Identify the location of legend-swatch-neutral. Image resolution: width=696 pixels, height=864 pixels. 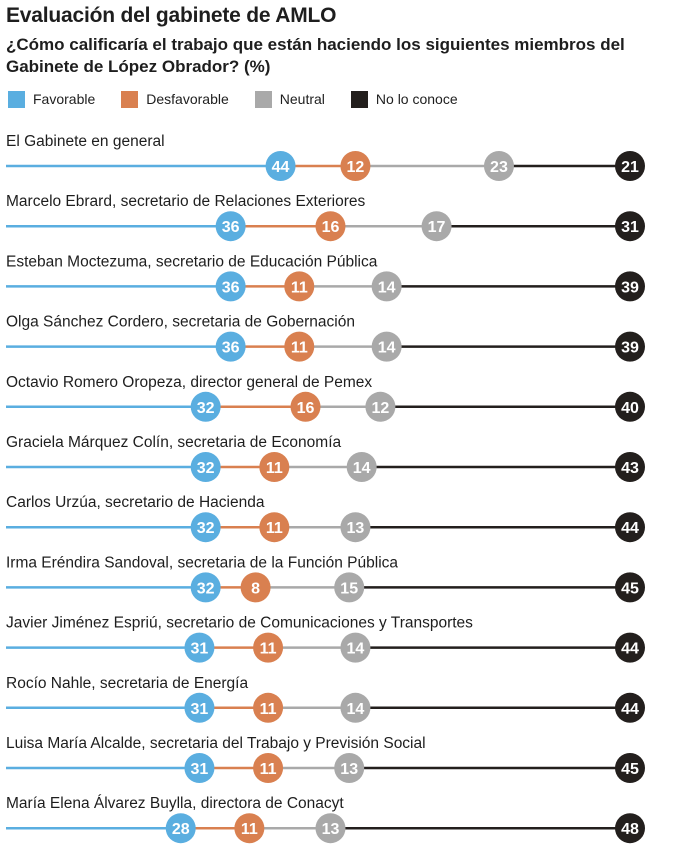
(263, 99).